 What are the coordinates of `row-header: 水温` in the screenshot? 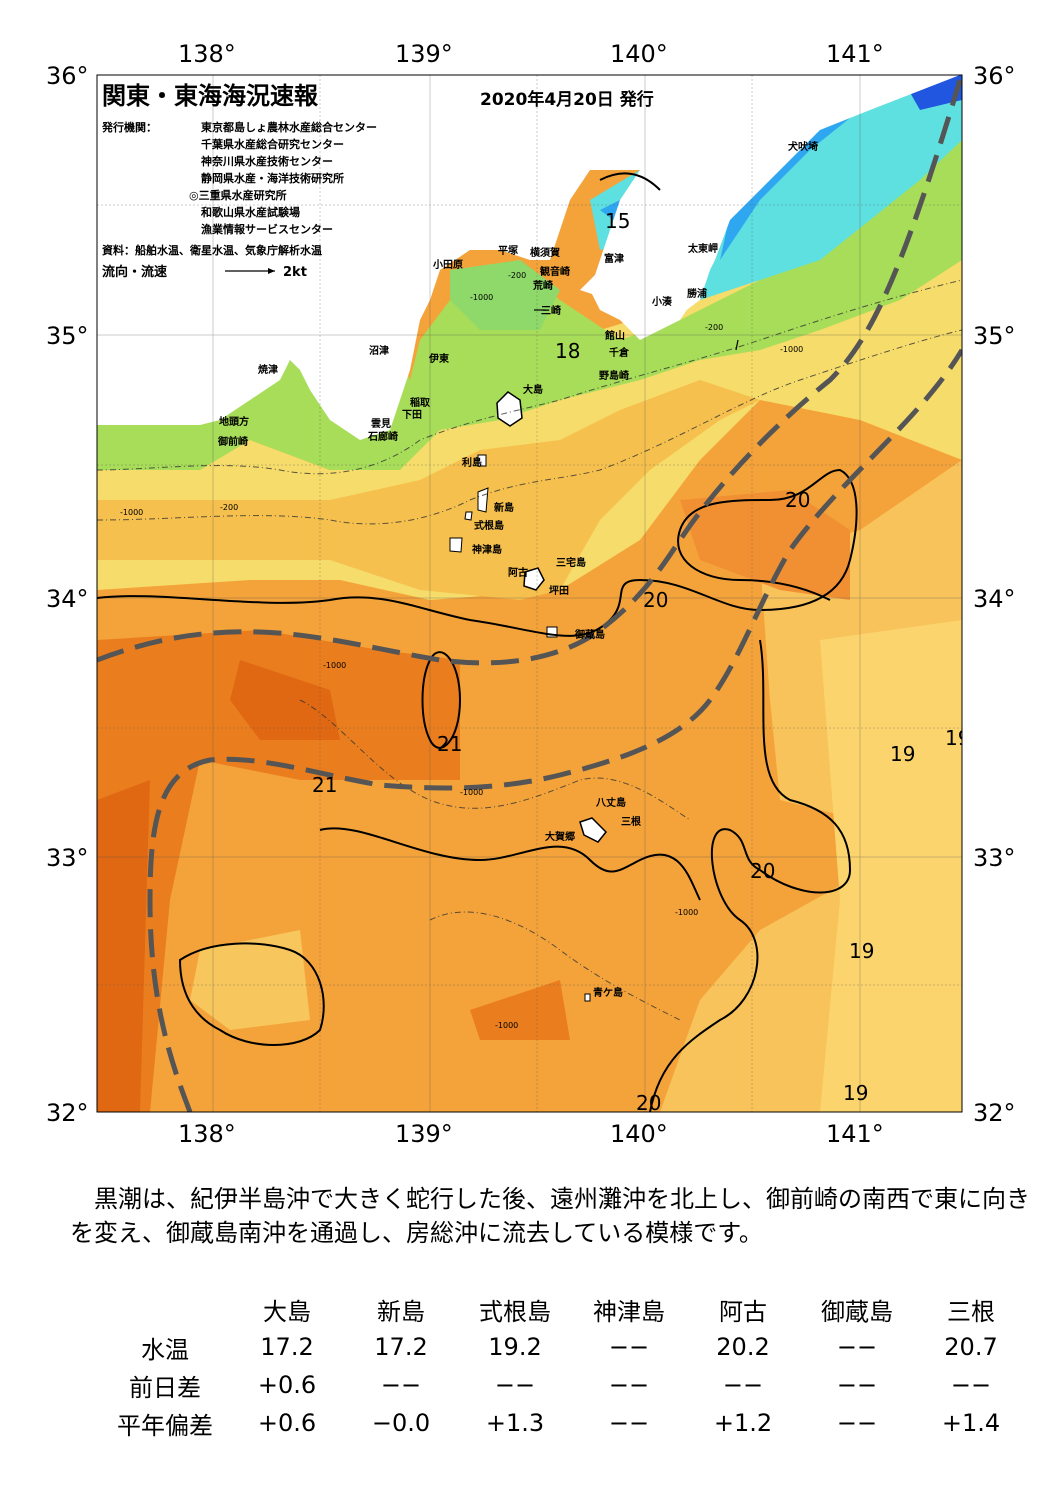 It's located at (165, 1349).